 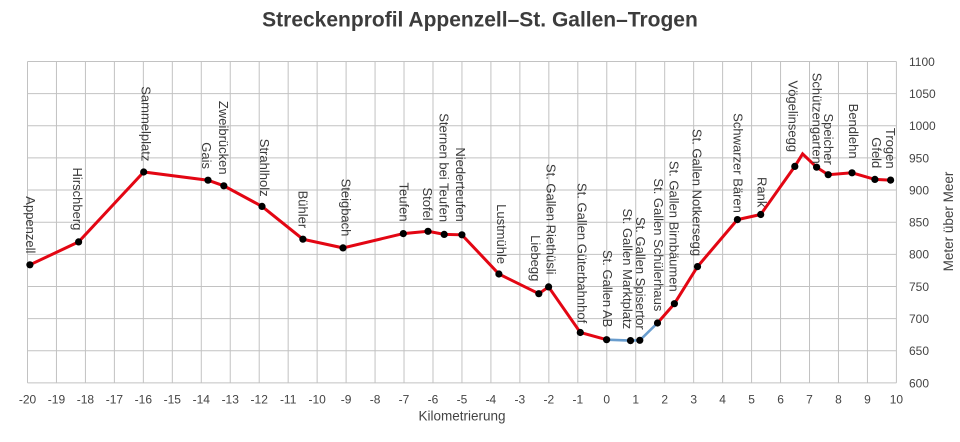 I want to click on svg-text: St. Gallen Schülerhaus, so click(x=658, y=244).